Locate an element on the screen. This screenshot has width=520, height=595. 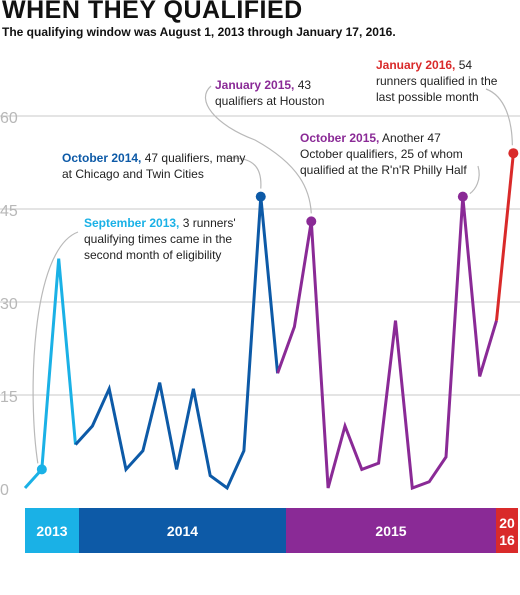
year-band-2016 is located at coordinates (507, 530).